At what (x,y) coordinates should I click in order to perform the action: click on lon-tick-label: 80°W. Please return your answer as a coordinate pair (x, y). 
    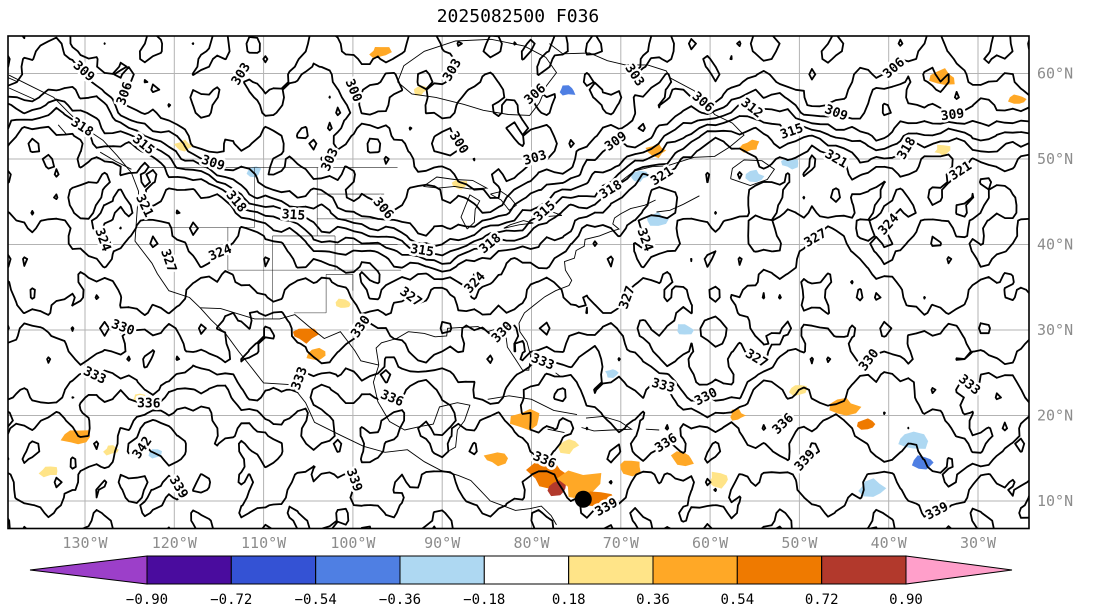
    Looking at the image, I should click on (531, 543).